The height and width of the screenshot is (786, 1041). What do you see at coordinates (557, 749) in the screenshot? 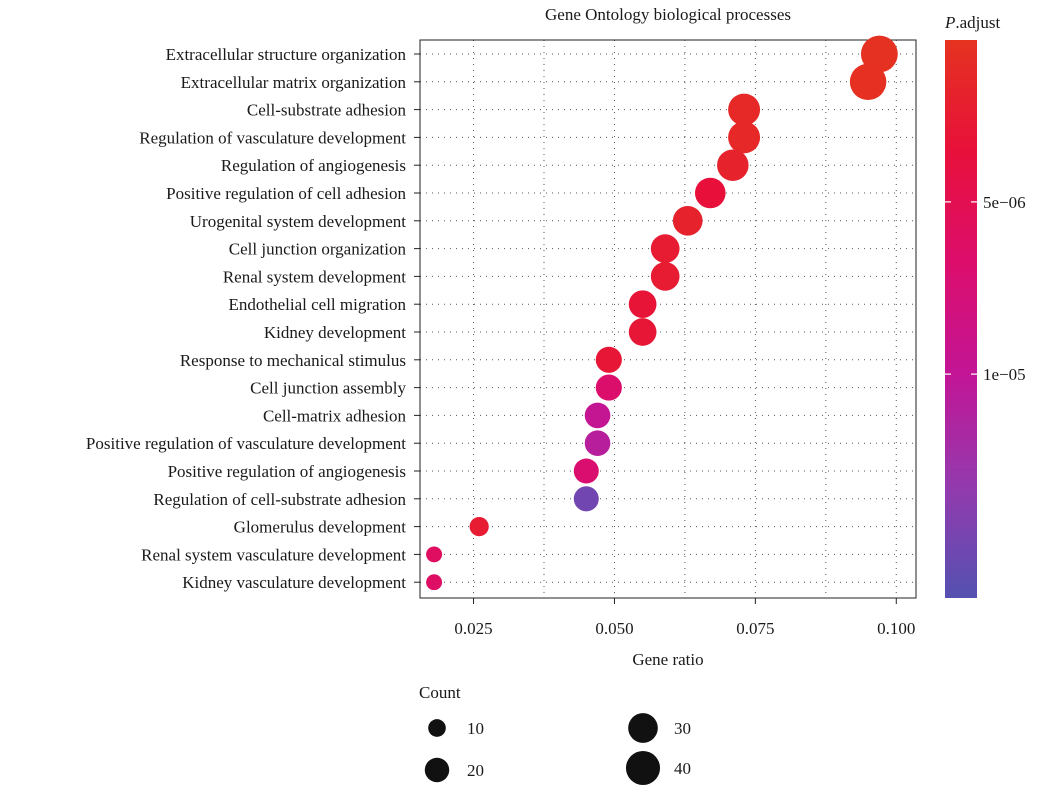
I see `size-legend-items: 10 20 30 40` at bounding box center [557, 749].